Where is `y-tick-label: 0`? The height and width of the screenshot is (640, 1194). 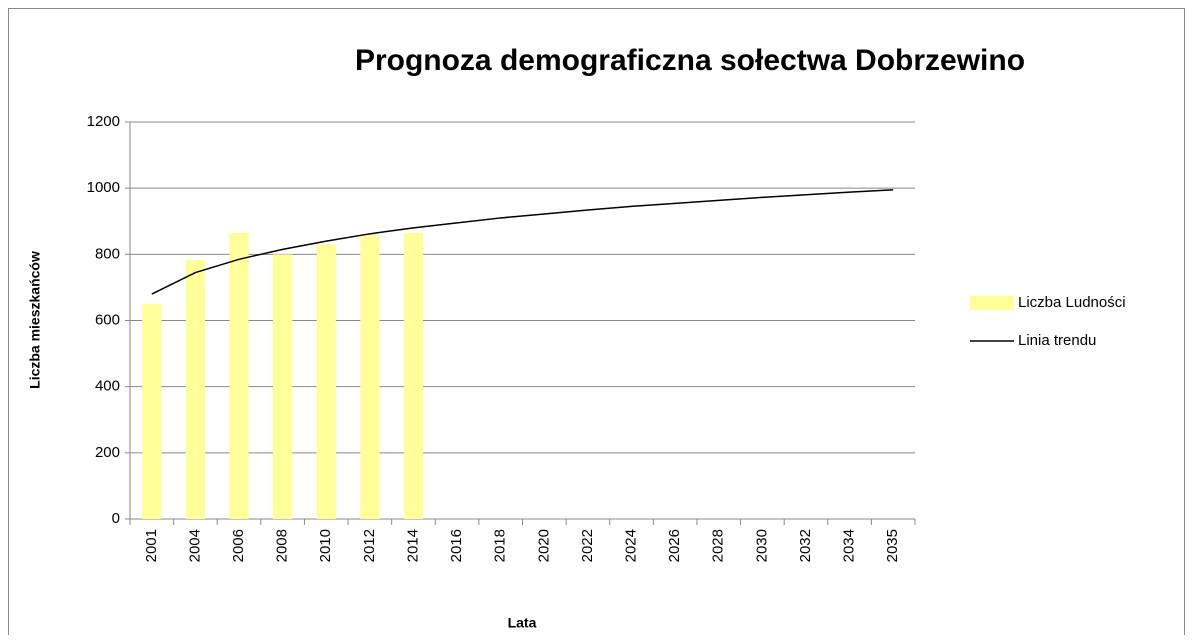
y-tick-label: 0 is located at coordinates (116, 518).